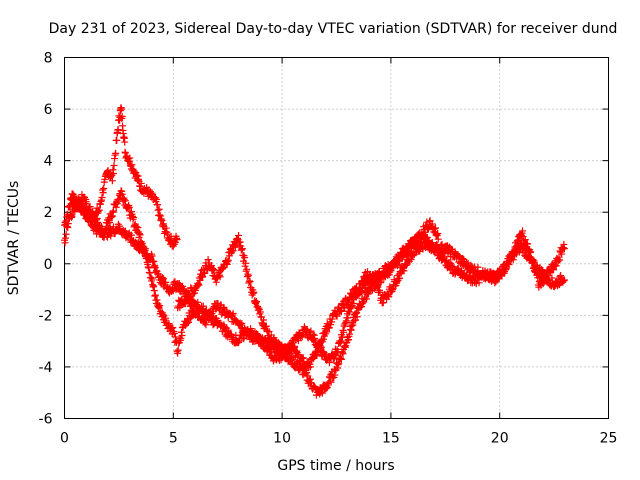  What do you see at coordinates (46, 368) in the screenshot?
I see `y-tick-label: -4` at bounding box center [46, 368].